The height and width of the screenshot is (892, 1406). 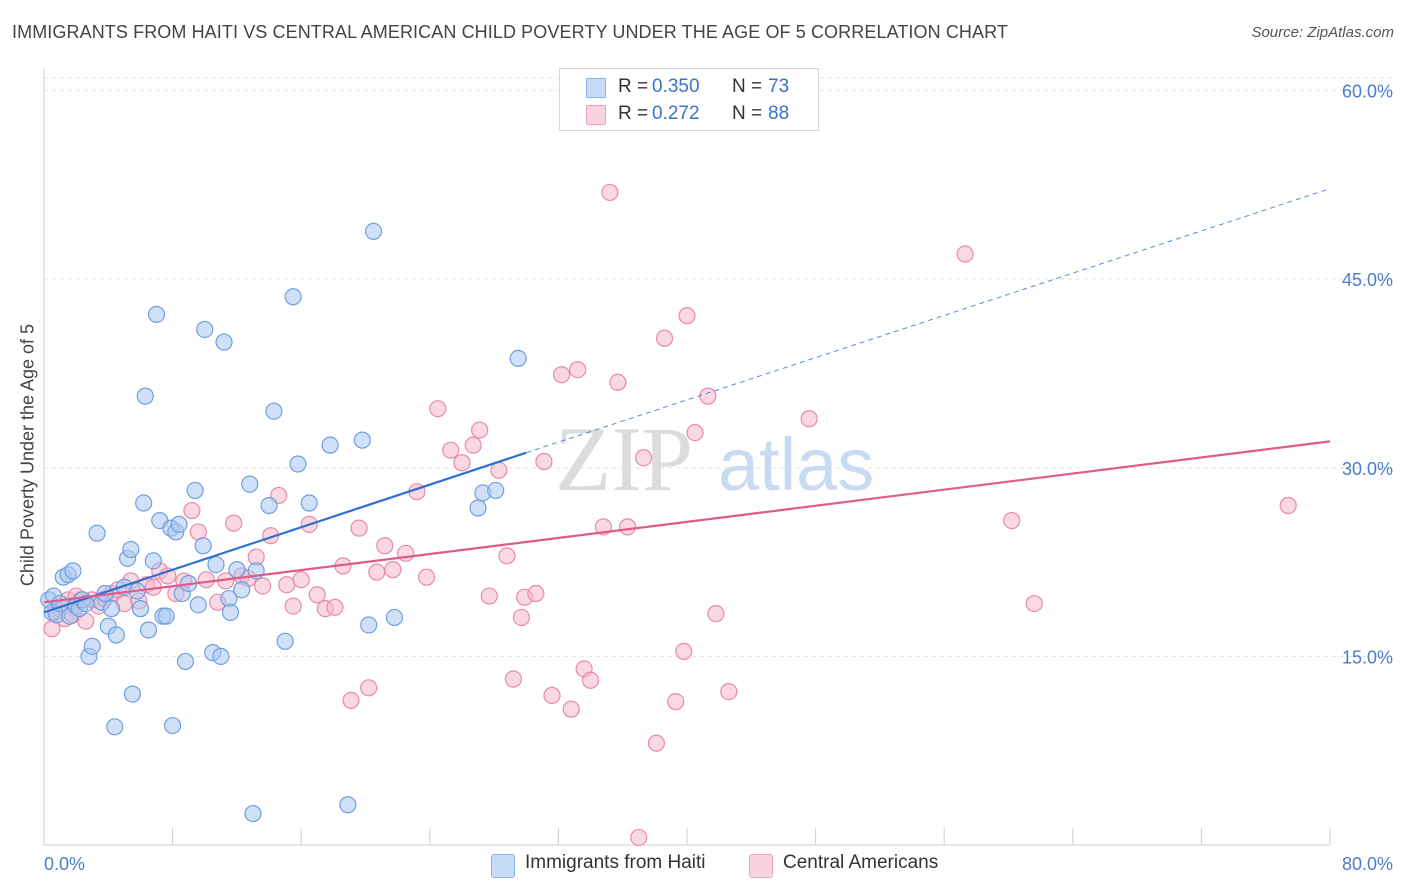 What do you see at coordinates (596, 88) in the screenshot?
I see `legend-swatch-haiti` at bounding box center [596, 88].